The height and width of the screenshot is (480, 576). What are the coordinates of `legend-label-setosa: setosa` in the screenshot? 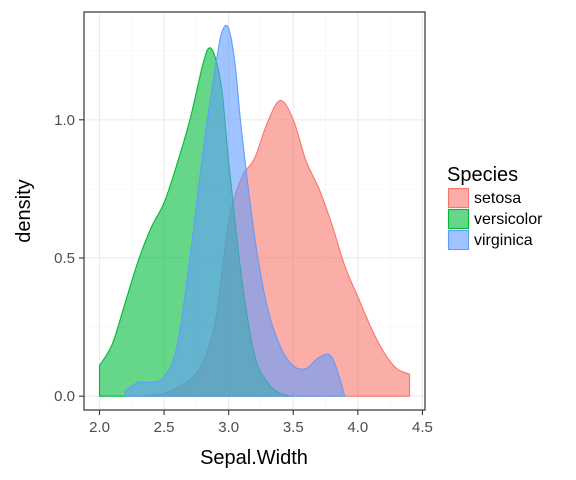 It's located at (497, 198).